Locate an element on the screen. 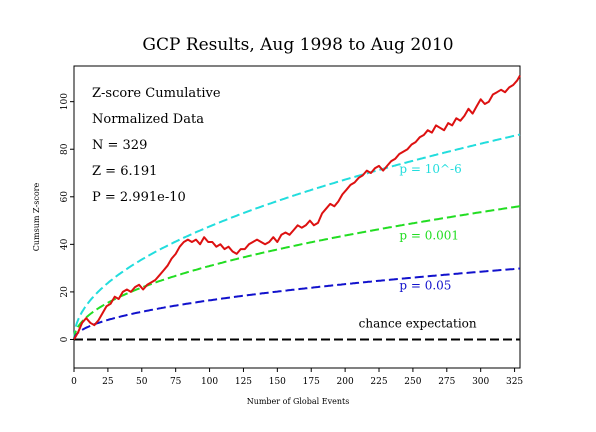 The height and width of the screenshot is (432, 596). x-tick-label: 300 is located at coordinates (480, 382).